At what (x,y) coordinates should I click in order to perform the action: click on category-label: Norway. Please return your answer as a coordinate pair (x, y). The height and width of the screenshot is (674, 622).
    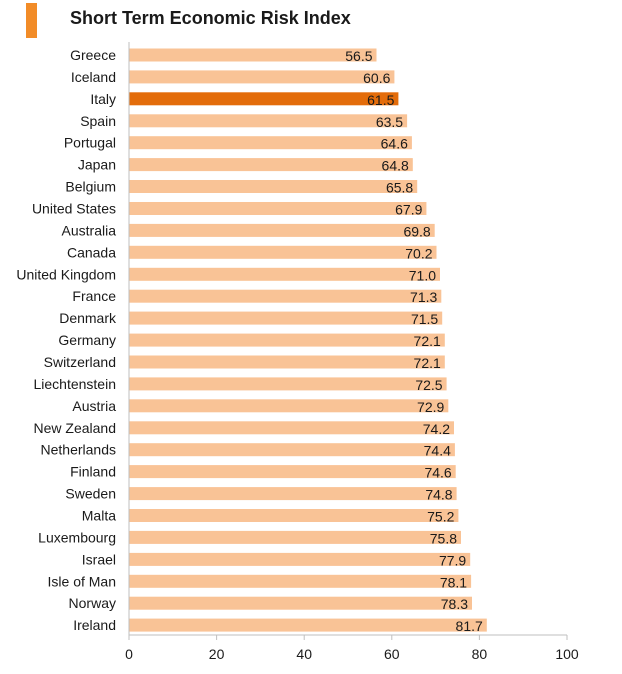
    Looking at the image, I should click on (92, 603).